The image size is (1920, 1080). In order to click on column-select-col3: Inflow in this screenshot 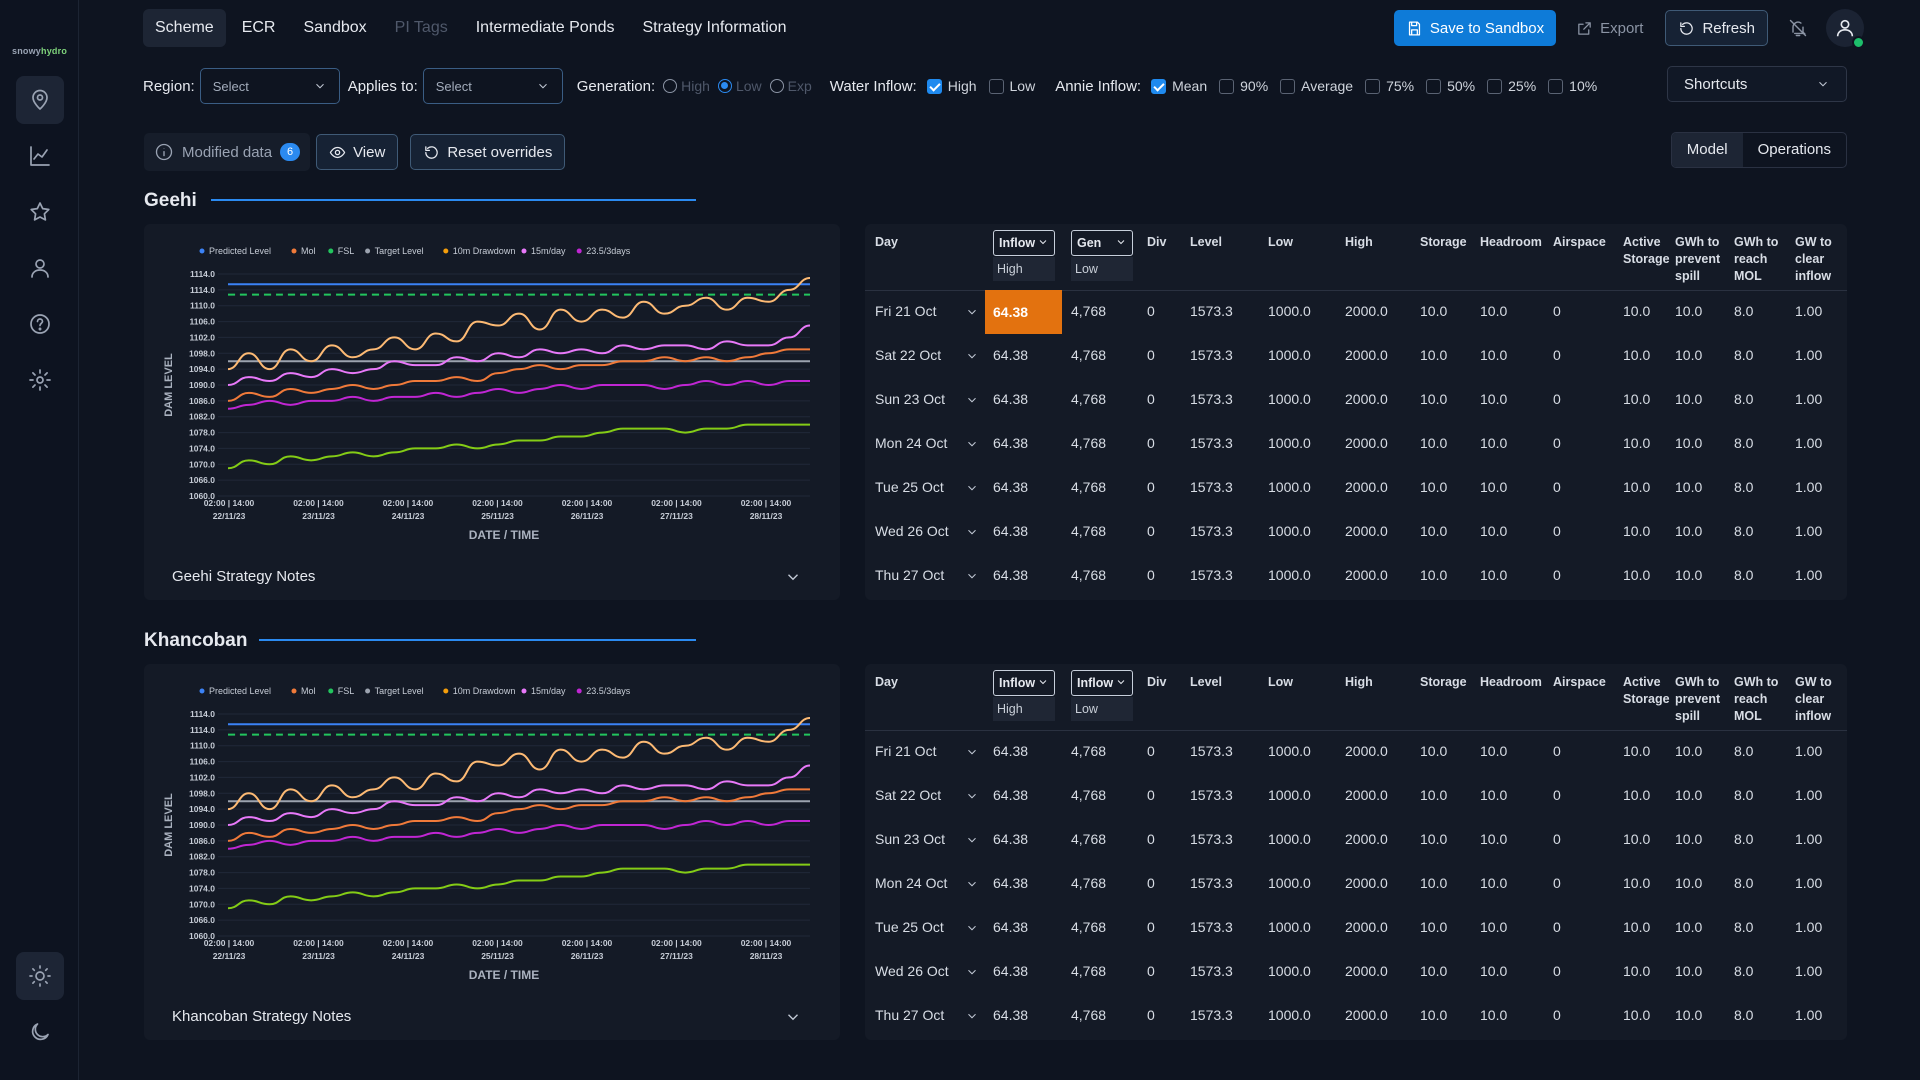, I will do `click(1102, 683)`.